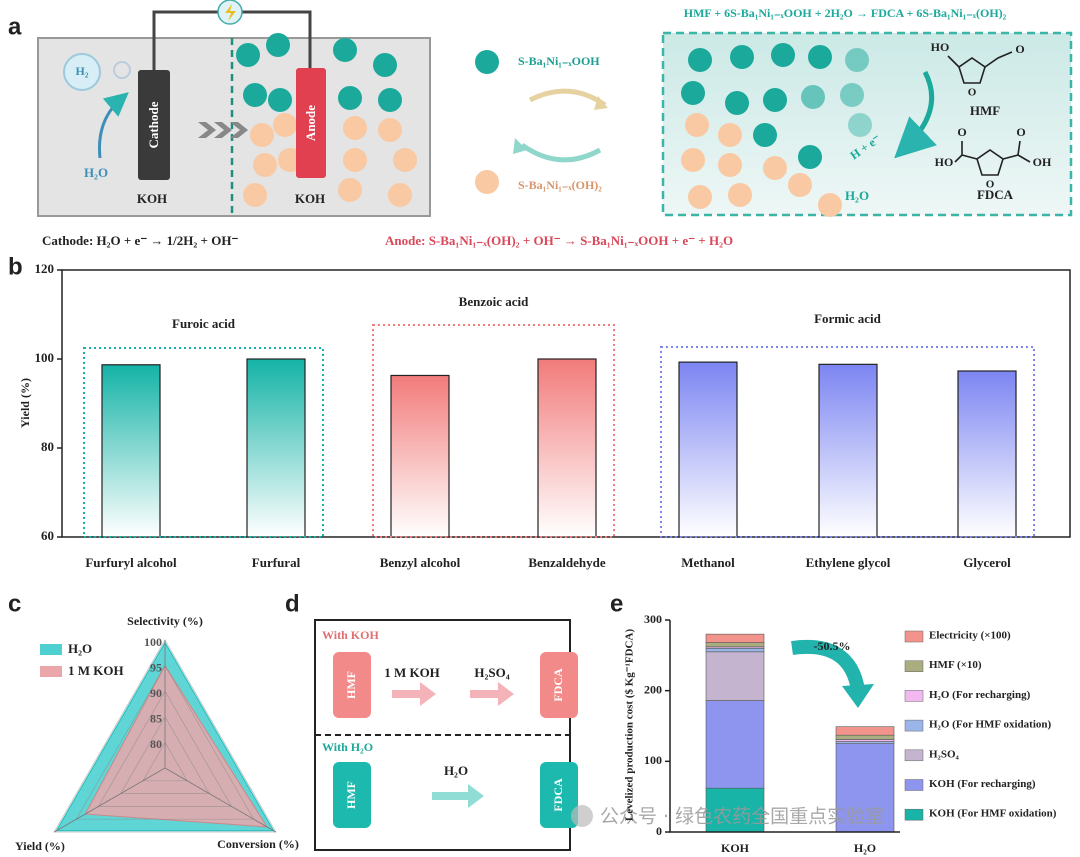 This screenshot has height=857, width=1080. I want to click on cathode, so click(154, 125).